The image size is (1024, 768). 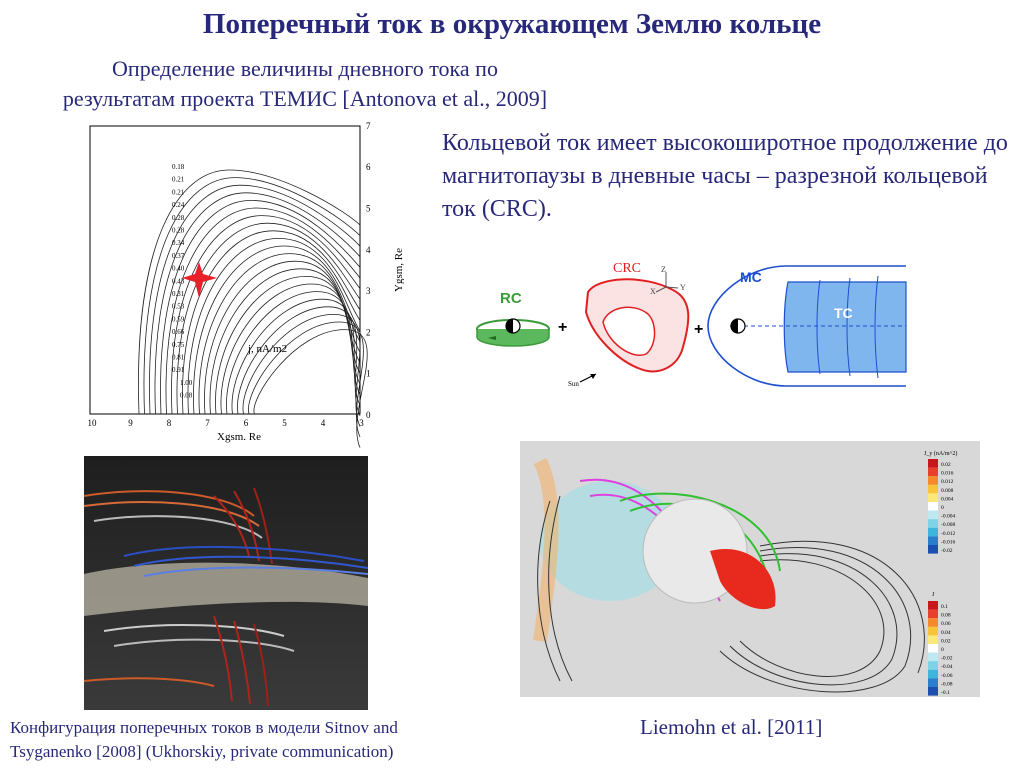 What do you see at coordinates (368, 374) in the screenshot?
I see `y-tick-label: 1` at bounding box center [368, 374].